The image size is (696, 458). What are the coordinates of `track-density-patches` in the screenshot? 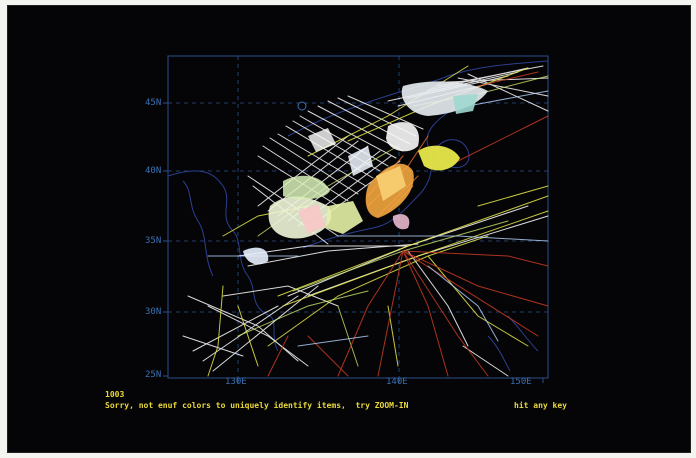 It's located at (365, 173).